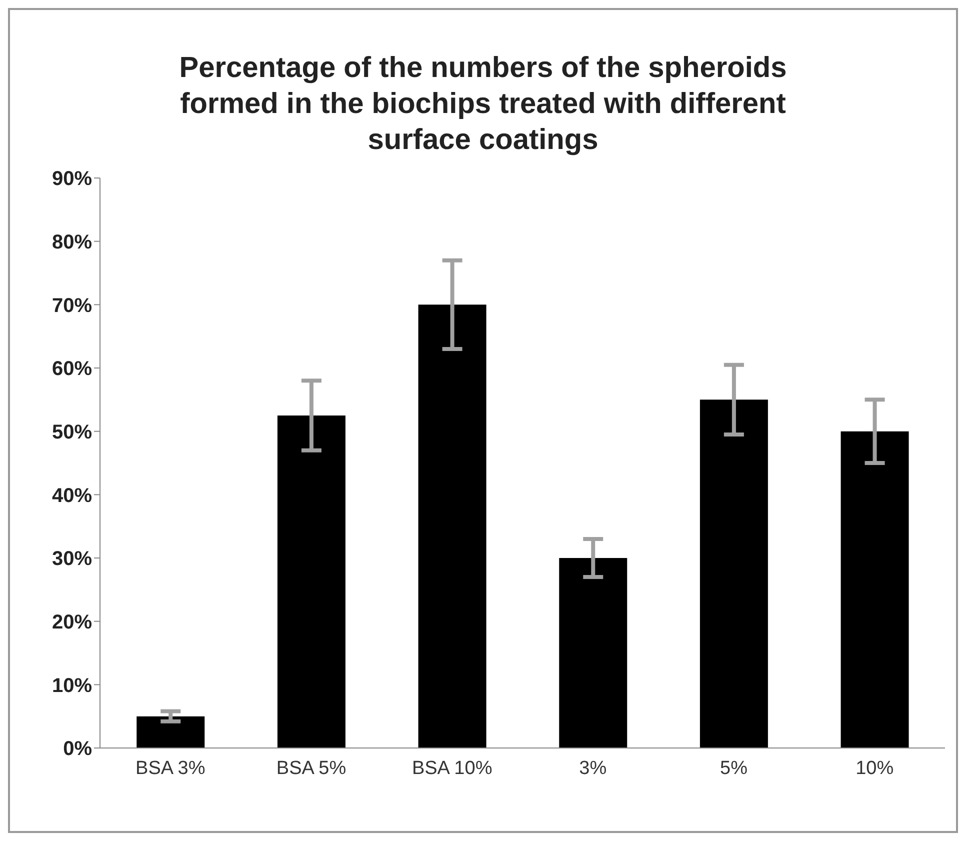 The height and width of the screenshot is (845, 969). I want to click on y-tick-label: 10%, so click(72, 685).